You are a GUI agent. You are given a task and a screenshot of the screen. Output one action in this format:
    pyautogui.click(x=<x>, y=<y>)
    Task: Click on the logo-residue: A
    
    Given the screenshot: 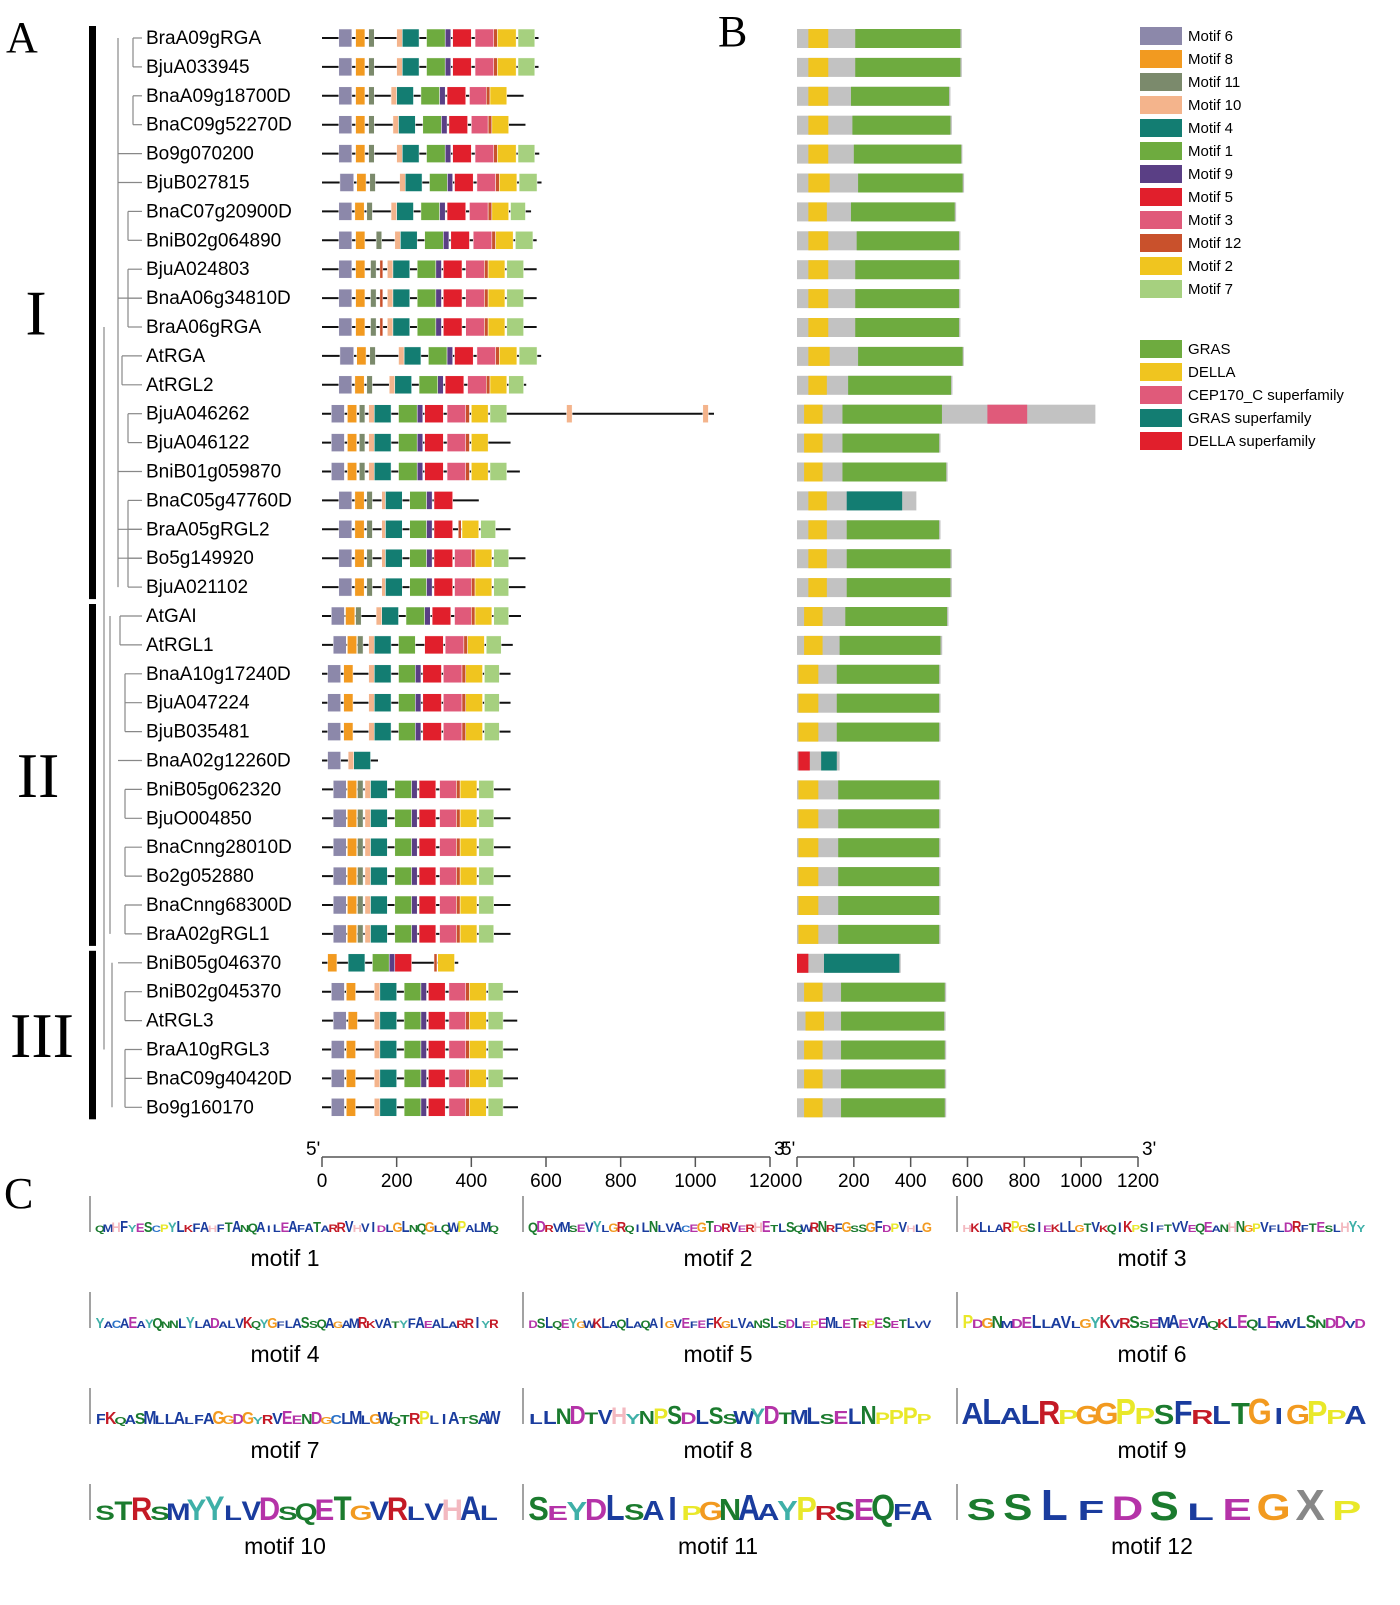 What is the action you would take?
    pyautogui.click(x=330, y=1322)
    